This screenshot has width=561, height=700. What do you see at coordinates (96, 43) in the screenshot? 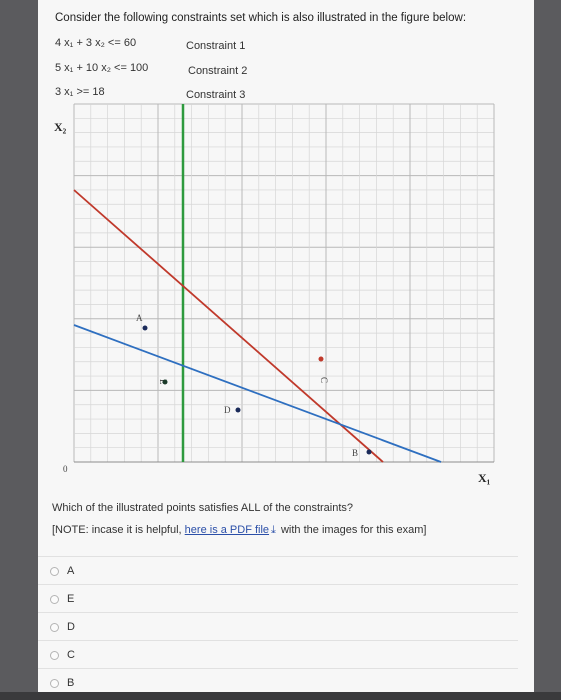
I see `constraint-1-expression: 4 x₁ + 3 x₂ <= 60` at bounding box center [96, 43].